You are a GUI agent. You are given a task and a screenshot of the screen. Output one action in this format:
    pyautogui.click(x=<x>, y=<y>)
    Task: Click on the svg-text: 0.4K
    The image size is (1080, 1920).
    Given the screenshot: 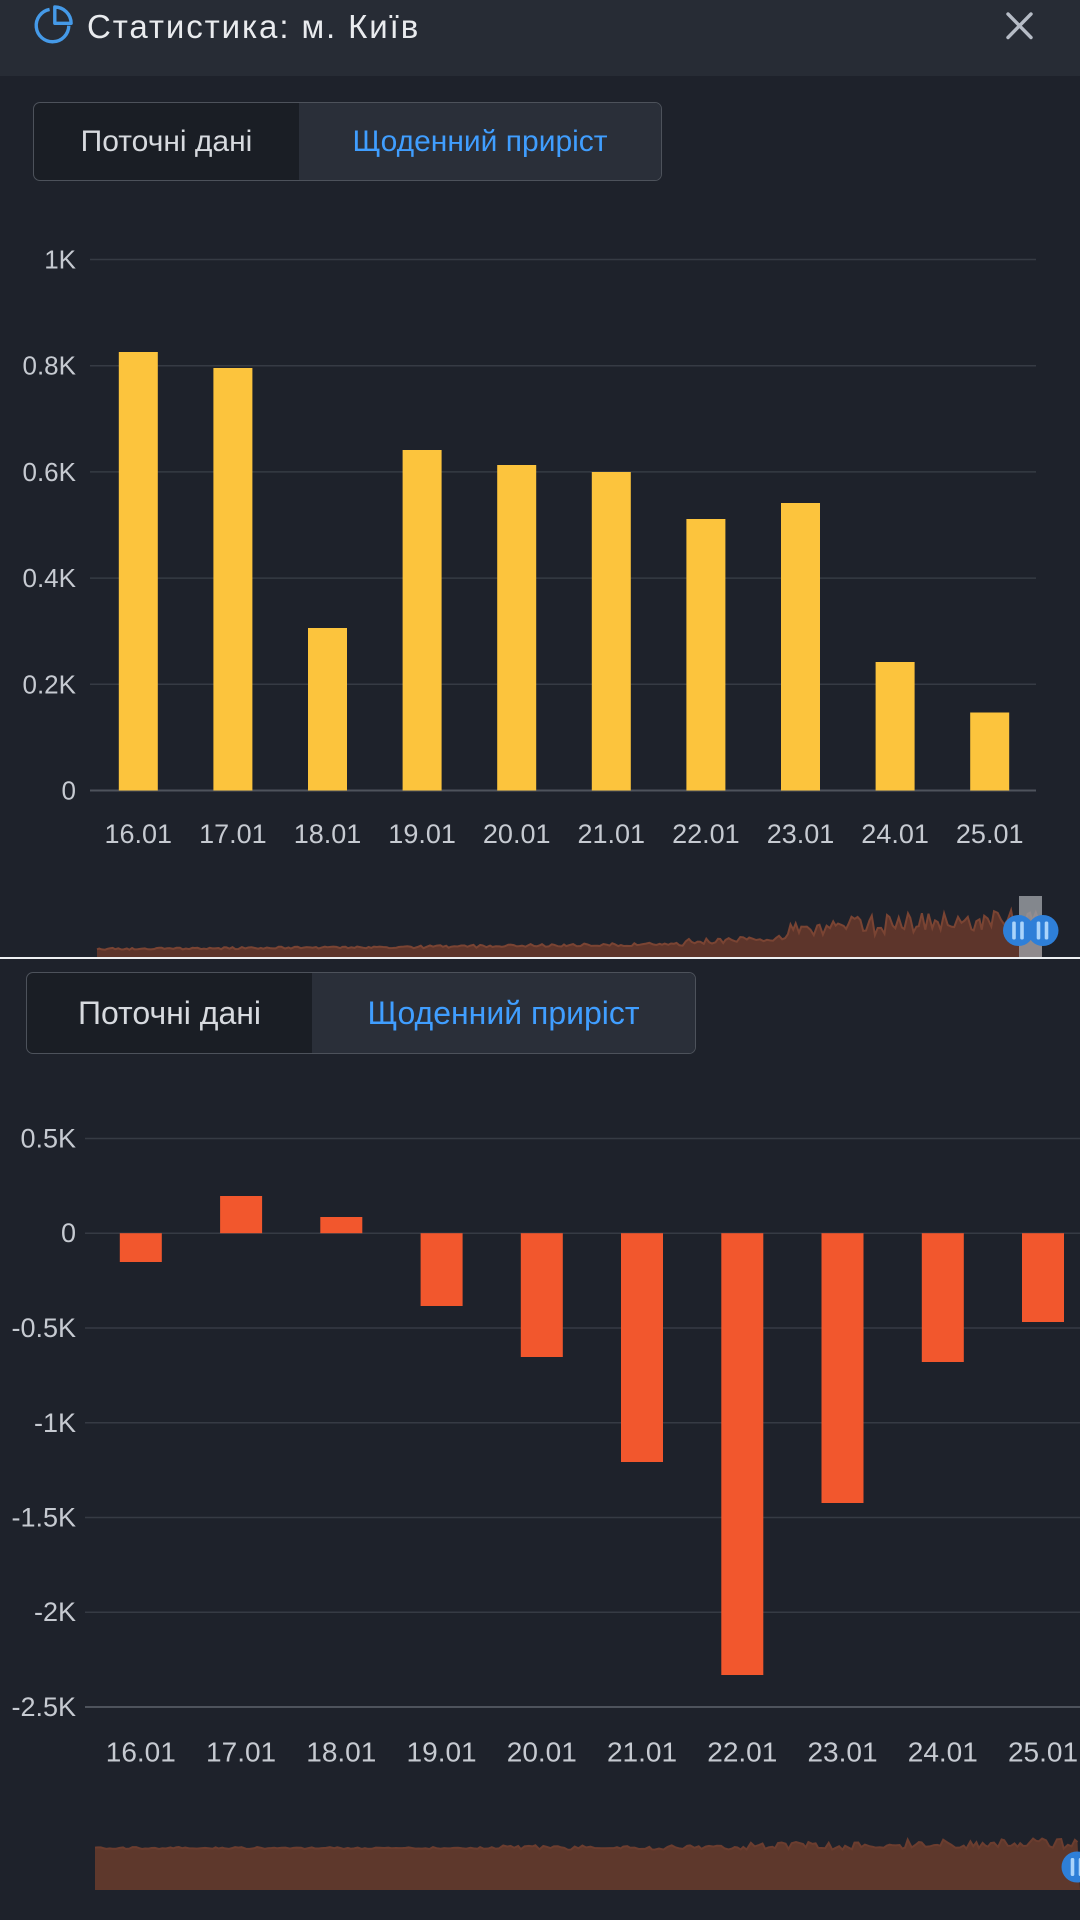 What is the action you would take?
    pyautogui.click(x=50, y=578)
    